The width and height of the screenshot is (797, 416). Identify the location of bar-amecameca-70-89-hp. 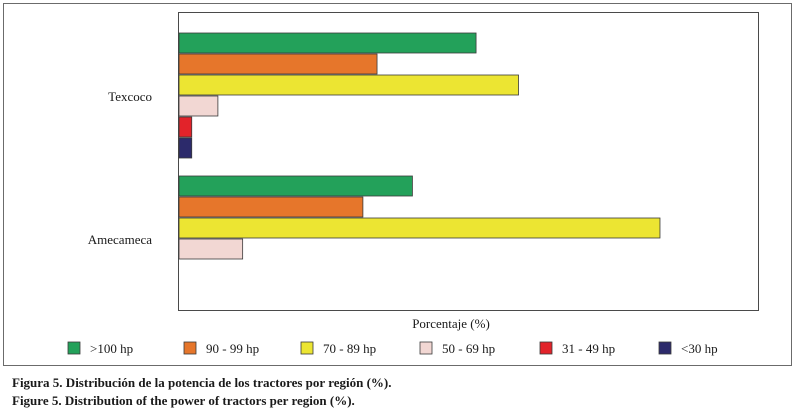
(419, 228).